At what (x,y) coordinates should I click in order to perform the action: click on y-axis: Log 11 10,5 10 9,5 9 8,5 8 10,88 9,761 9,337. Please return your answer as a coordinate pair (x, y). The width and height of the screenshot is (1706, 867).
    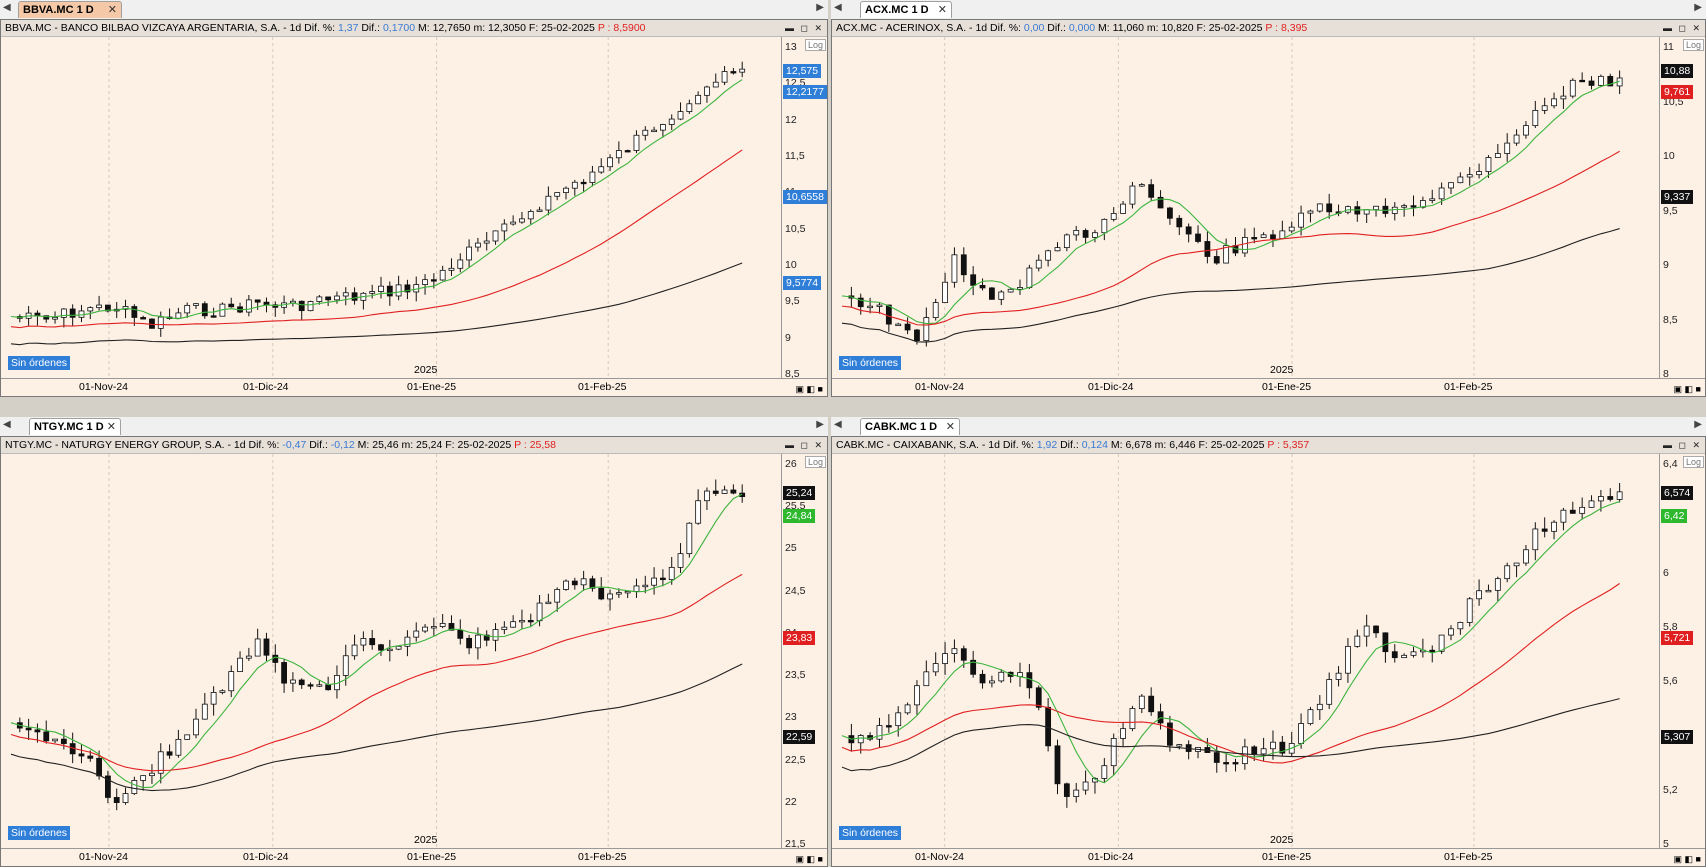
    Looking at the image, I should click on (1682, 208).